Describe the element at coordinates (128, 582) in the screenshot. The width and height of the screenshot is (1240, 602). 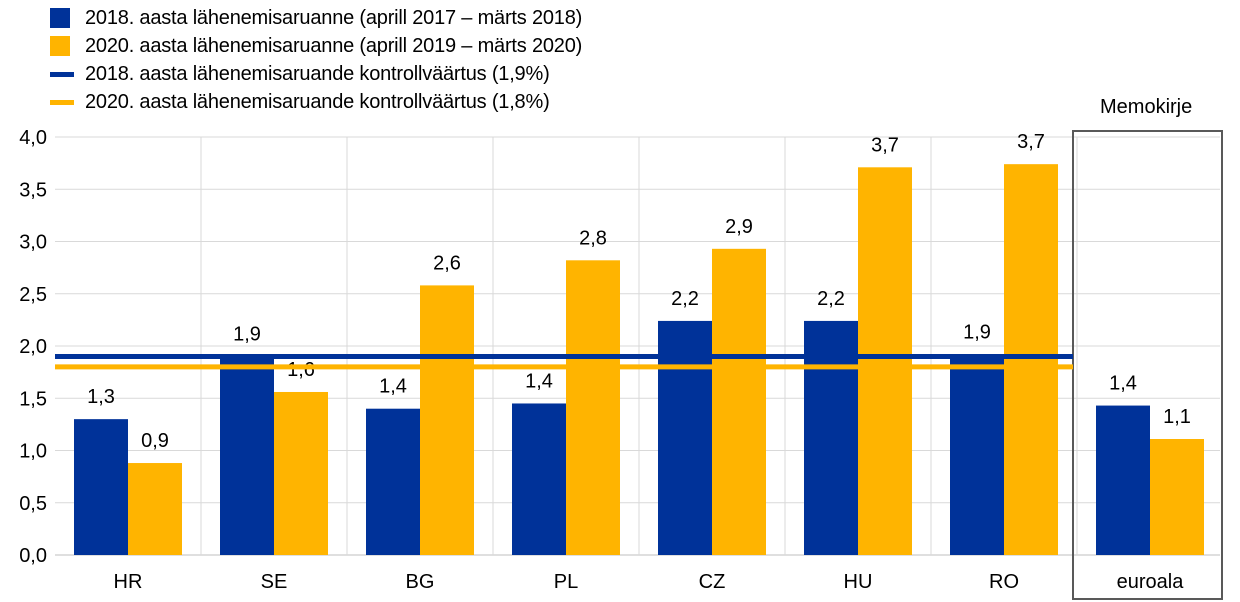
I see `x-tick-label: HR` at that location.